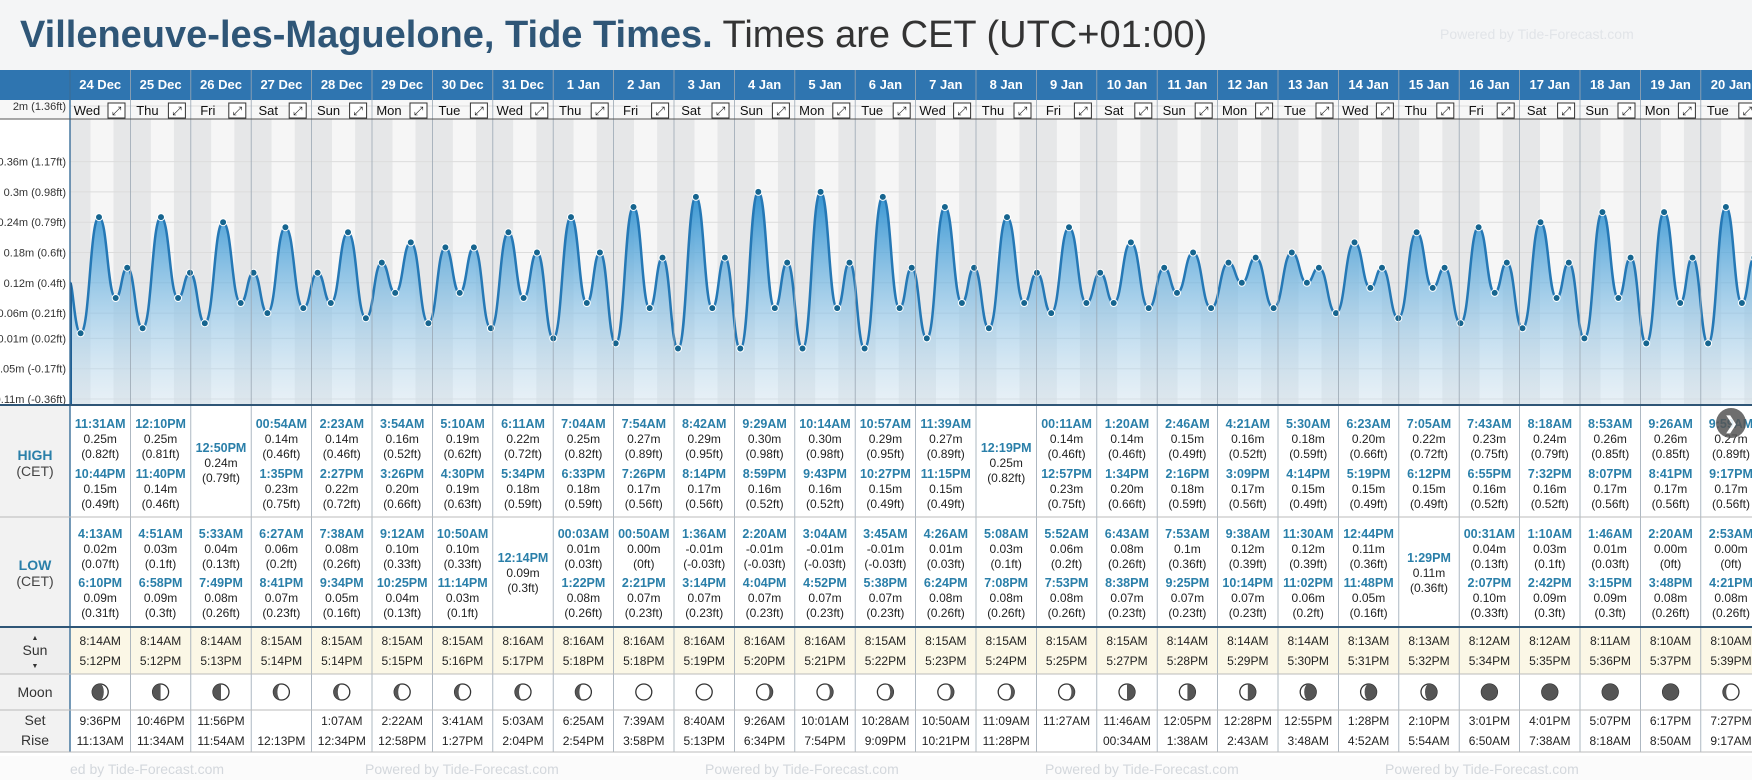  Describe the element at coordinates (1731, 423) in the screenshot. I see `scroll-right-button: ❯` at that location.